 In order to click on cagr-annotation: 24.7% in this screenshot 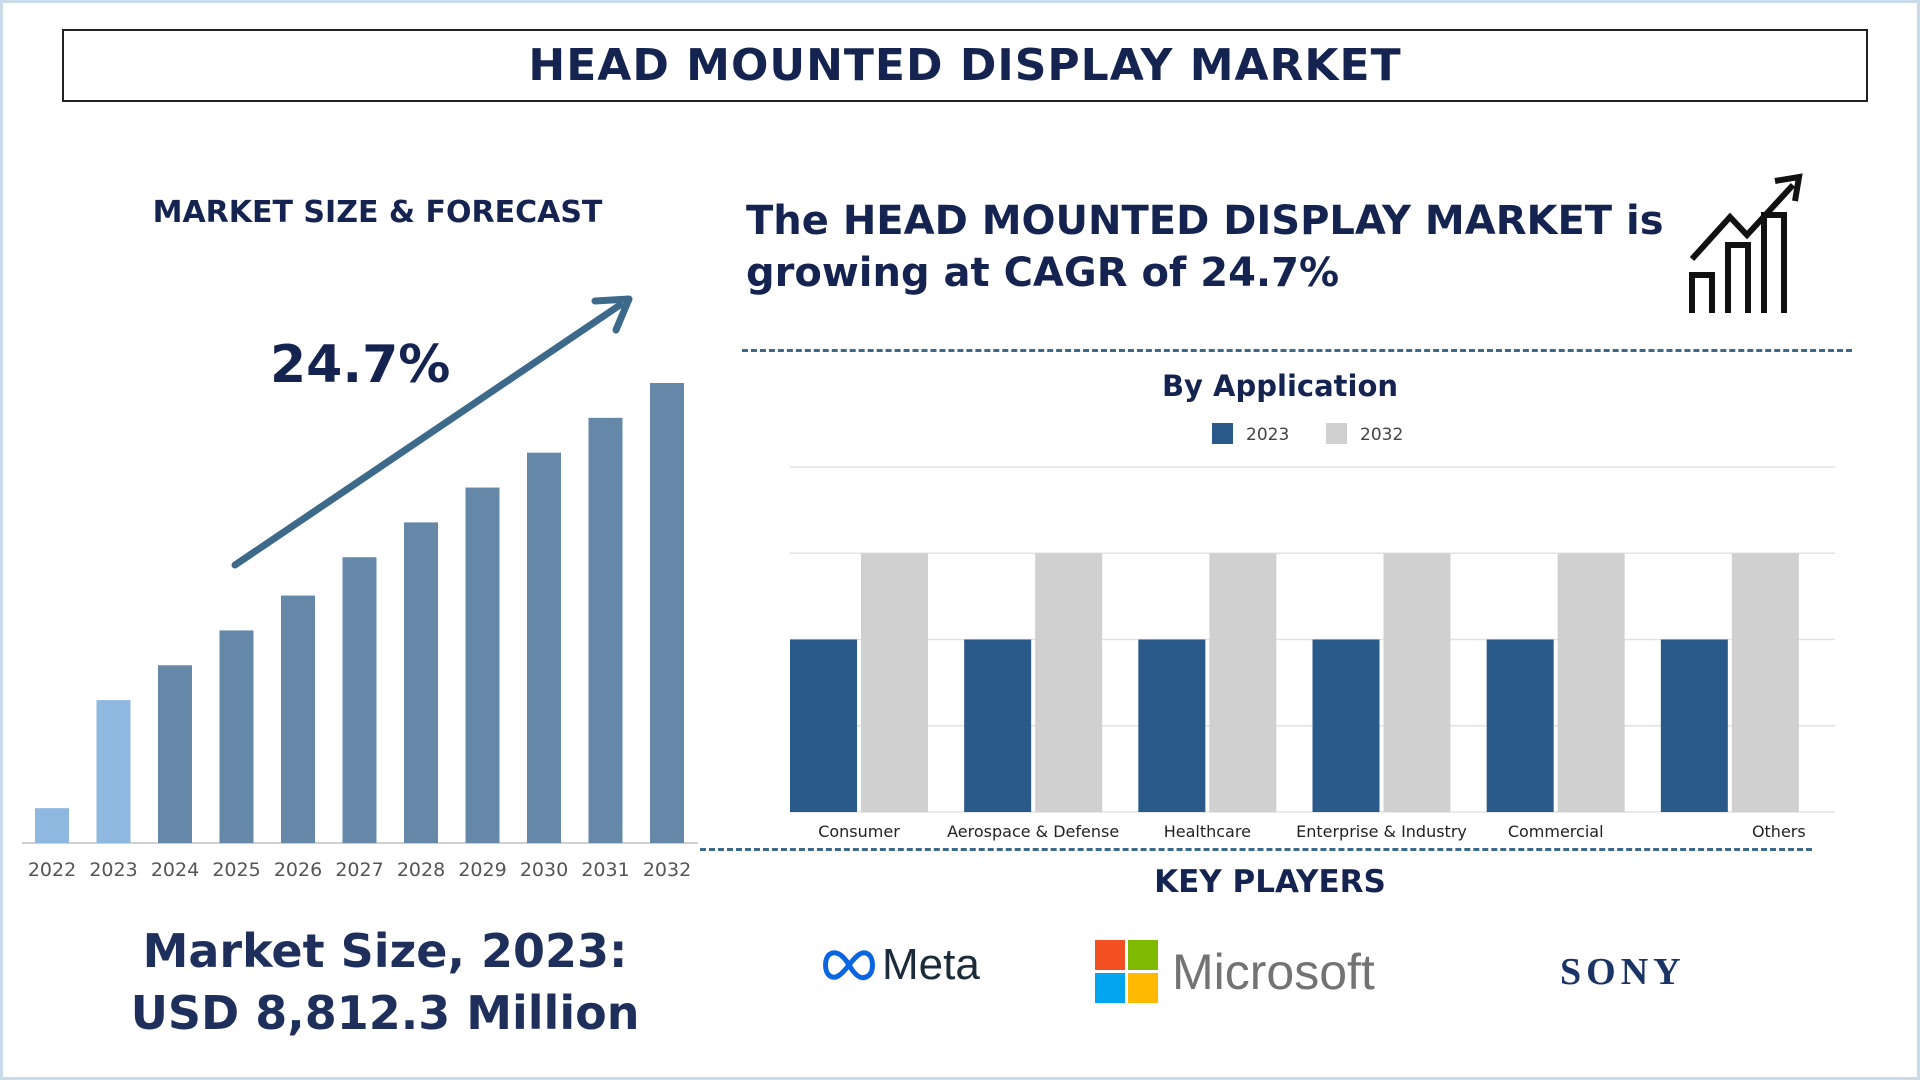, I will do `click(360, 365)`.